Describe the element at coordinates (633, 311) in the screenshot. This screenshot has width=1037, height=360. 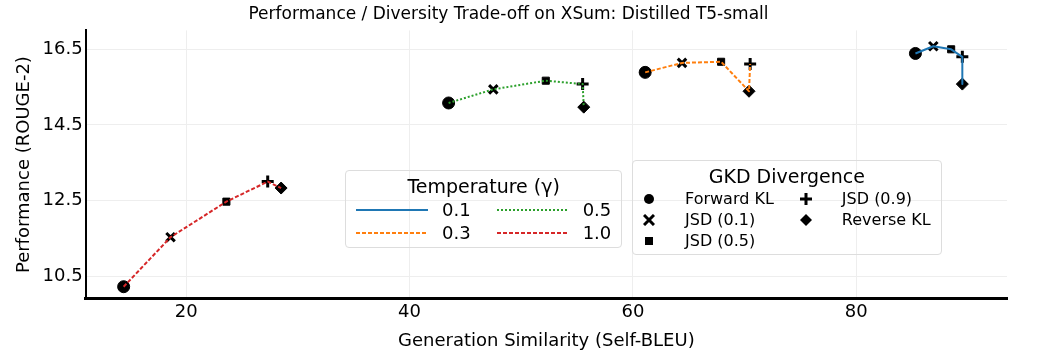
I see `x-tick-label: 60` at that location.